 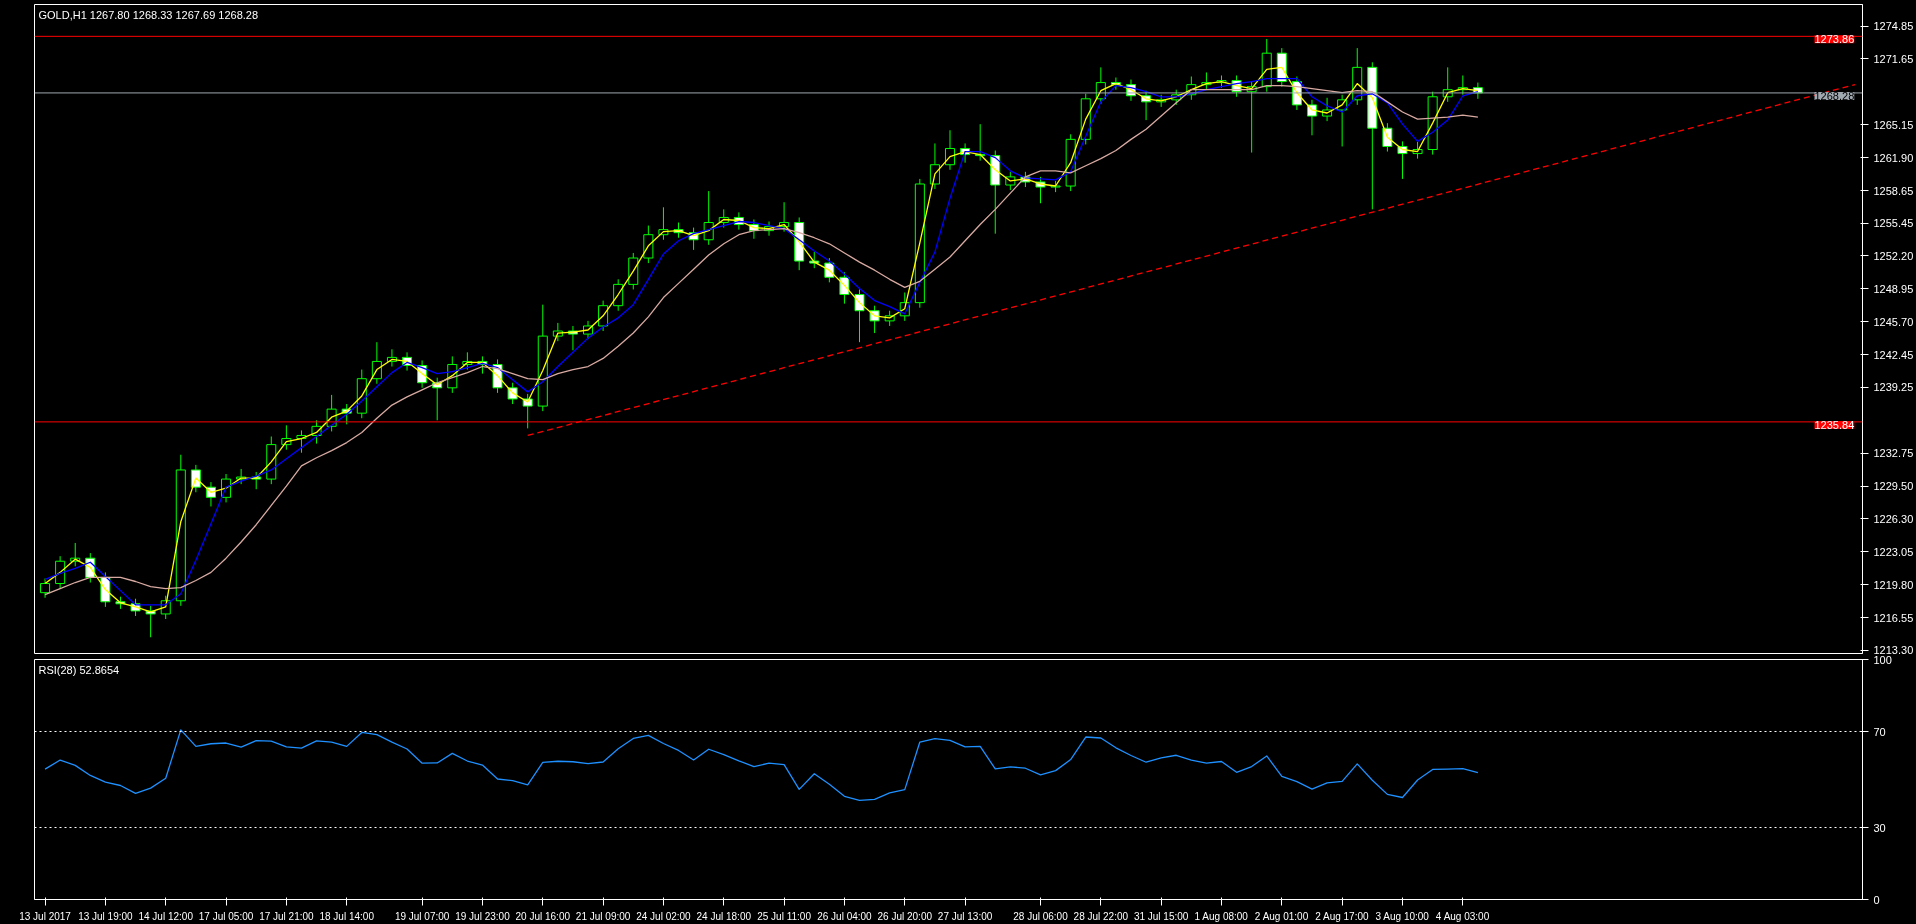 What do you see at coordinates (287, 916) in the screenshot?
I see `x-tick-label: 17 Jul 21:00` at bounding box center [287, 916].